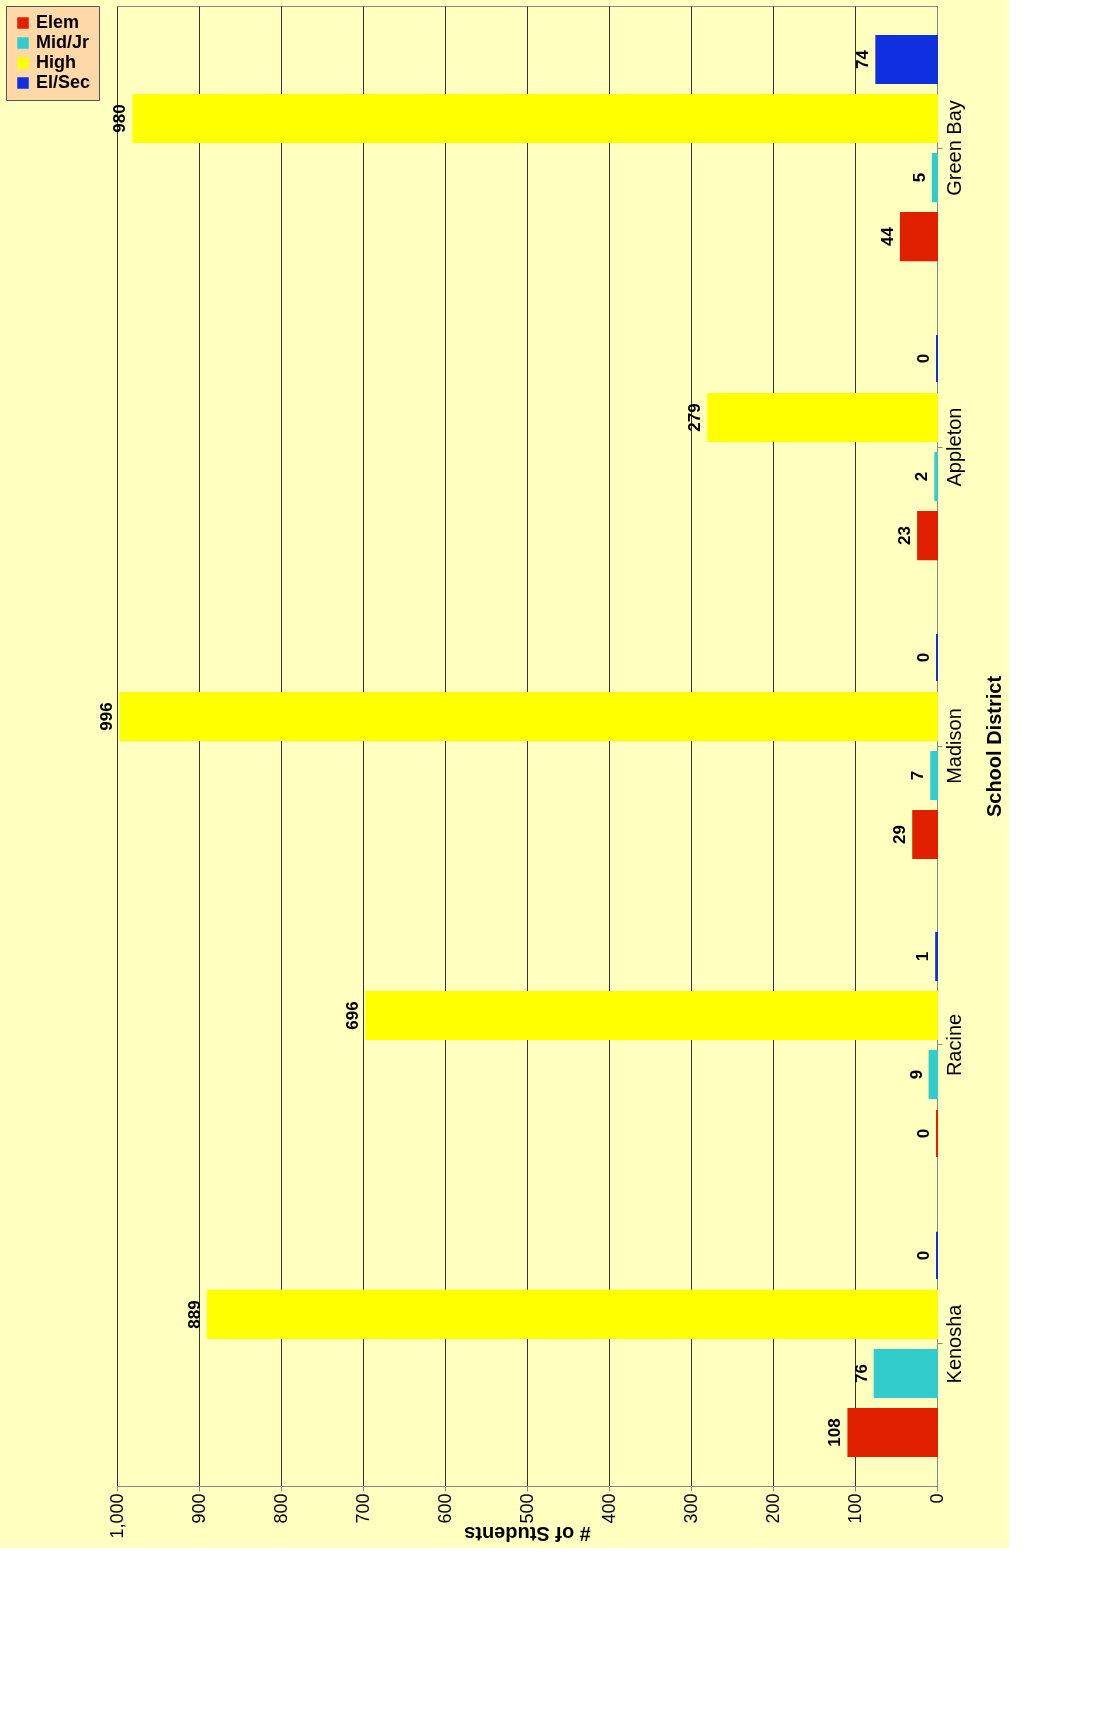 This screenshot has height=1711, width=1097. Describe the element at coordinates (835, 1432) in the screenshot. I see `data-label: 108` at that location.